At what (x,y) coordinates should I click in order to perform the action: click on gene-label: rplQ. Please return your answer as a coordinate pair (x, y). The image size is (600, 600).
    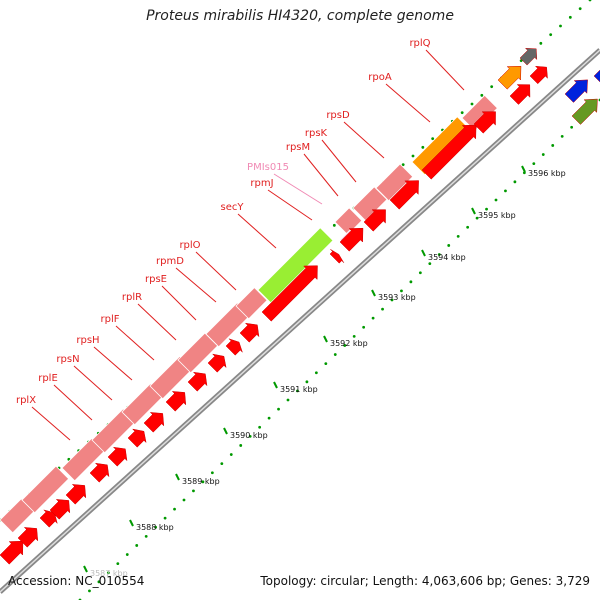
    Looking at the image, I should click on (419, 43).